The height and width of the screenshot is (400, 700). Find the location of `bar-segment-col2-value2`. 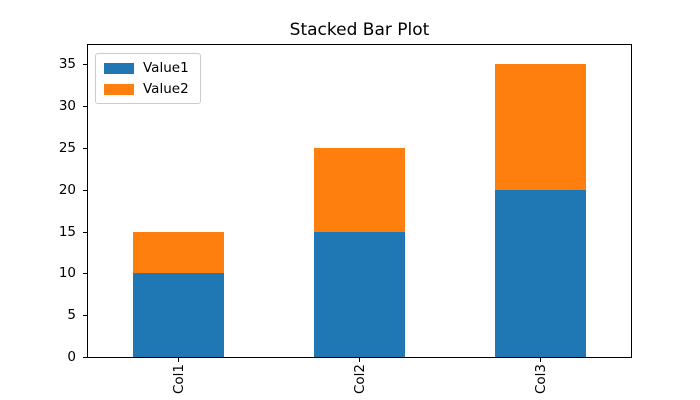

bar-segment-col2-value2 is located at coordinates (359, 189).